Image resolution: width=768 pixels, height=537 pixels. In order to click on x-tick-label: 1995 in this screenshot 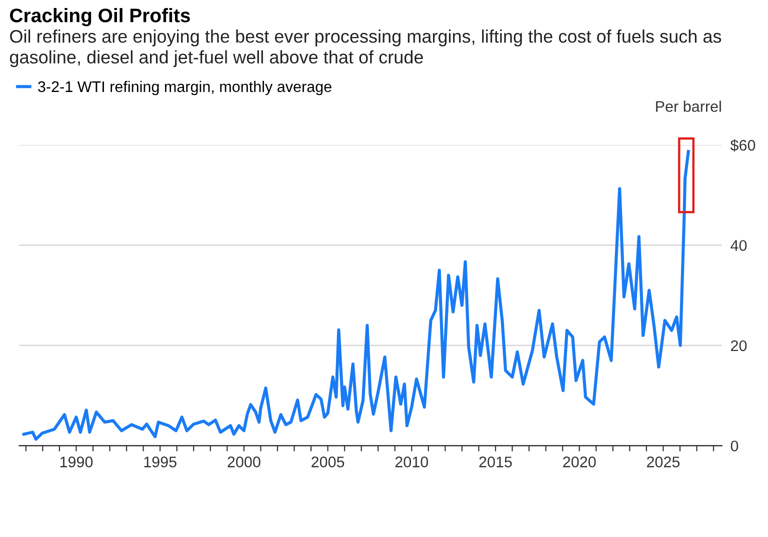, I will do `click(160, 462)`.